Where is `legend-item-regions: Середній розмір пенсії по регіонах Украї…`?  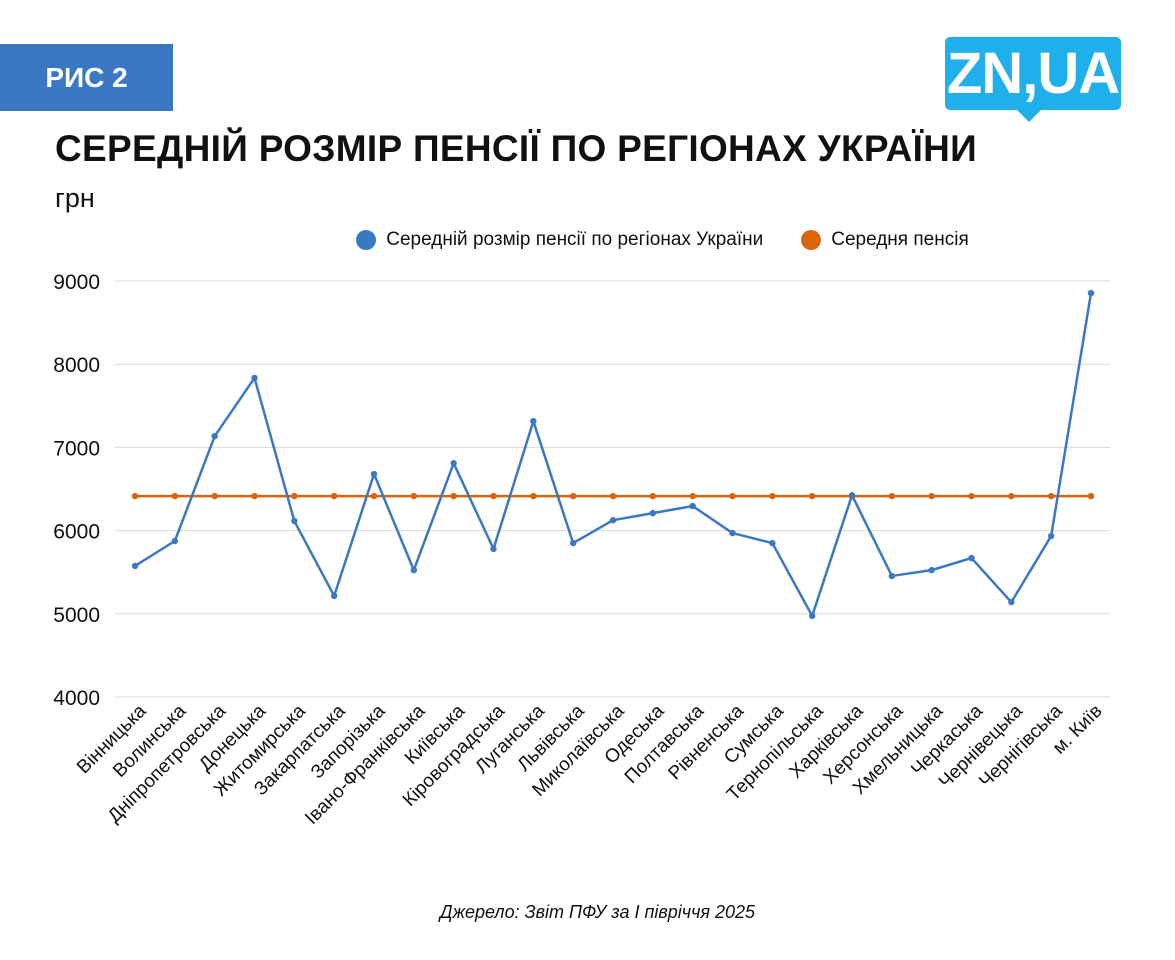 legend-item-regions: Середній розмір пенсії по регіонах Украї… is located at coordinates (559, 240).